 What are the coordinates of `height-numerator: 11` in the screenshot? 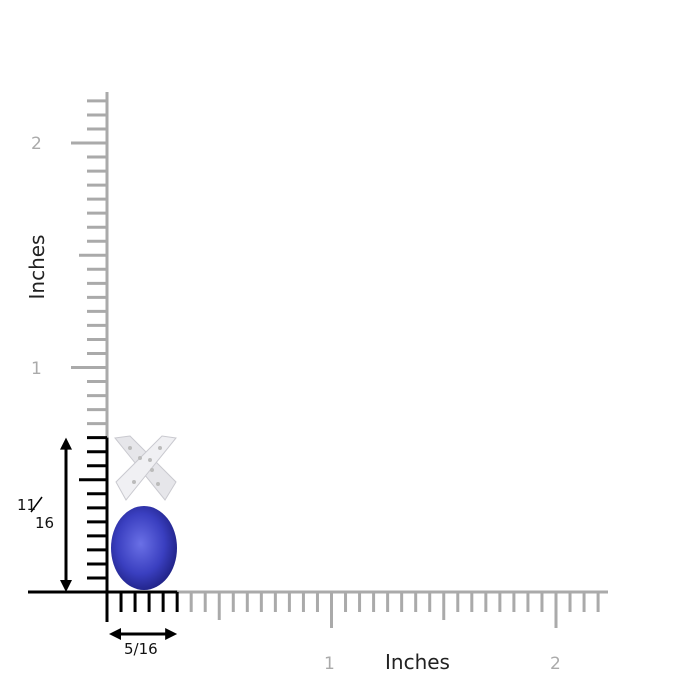 It's located at (27, 505).